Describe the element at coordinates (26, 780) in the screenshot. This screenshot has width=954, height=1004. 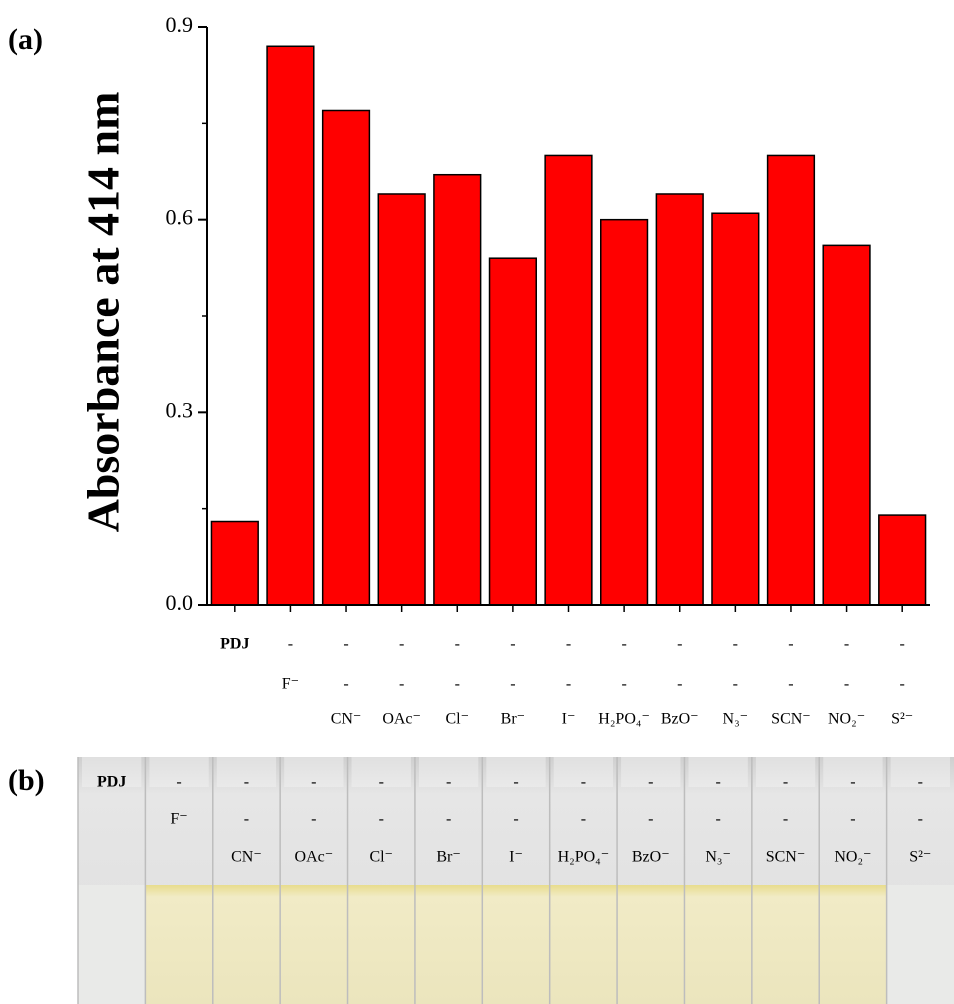
I see `panel-label: (b)` at that location.